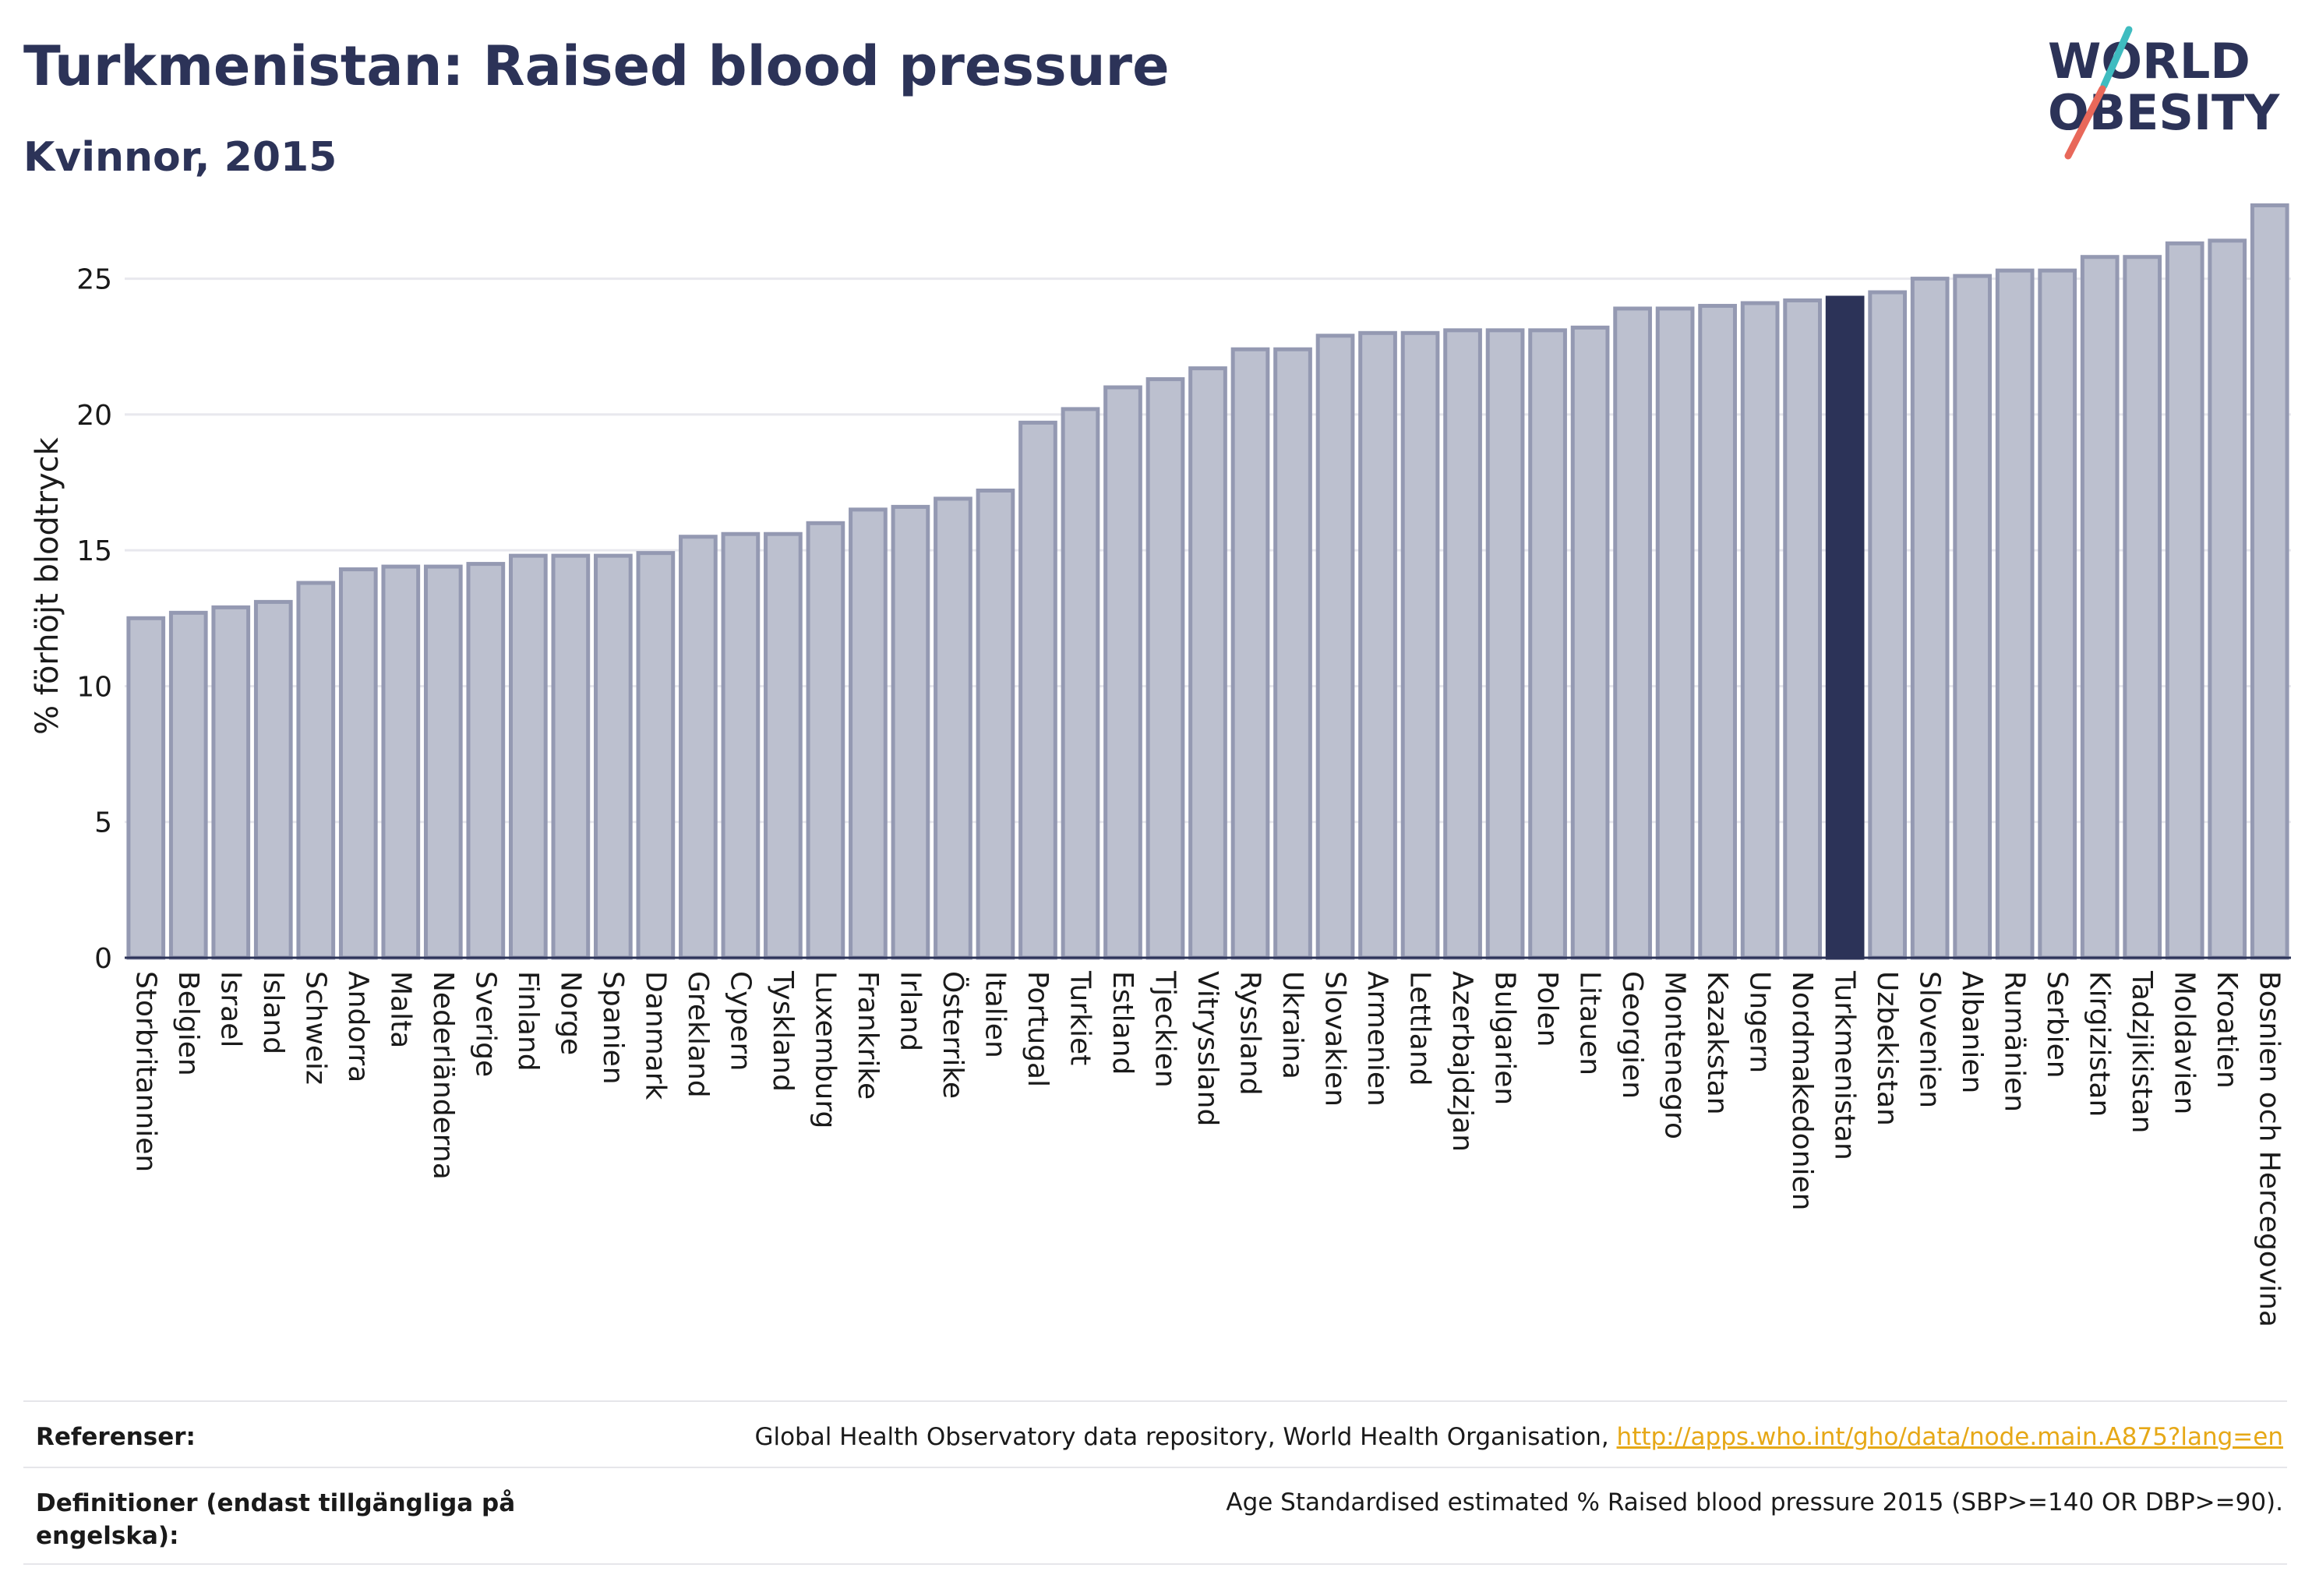 The image size is (2305, 1596). Describe the element at coordinates (273, 1012) in the screenshot. I see `x-tick-label: Island` at that location.